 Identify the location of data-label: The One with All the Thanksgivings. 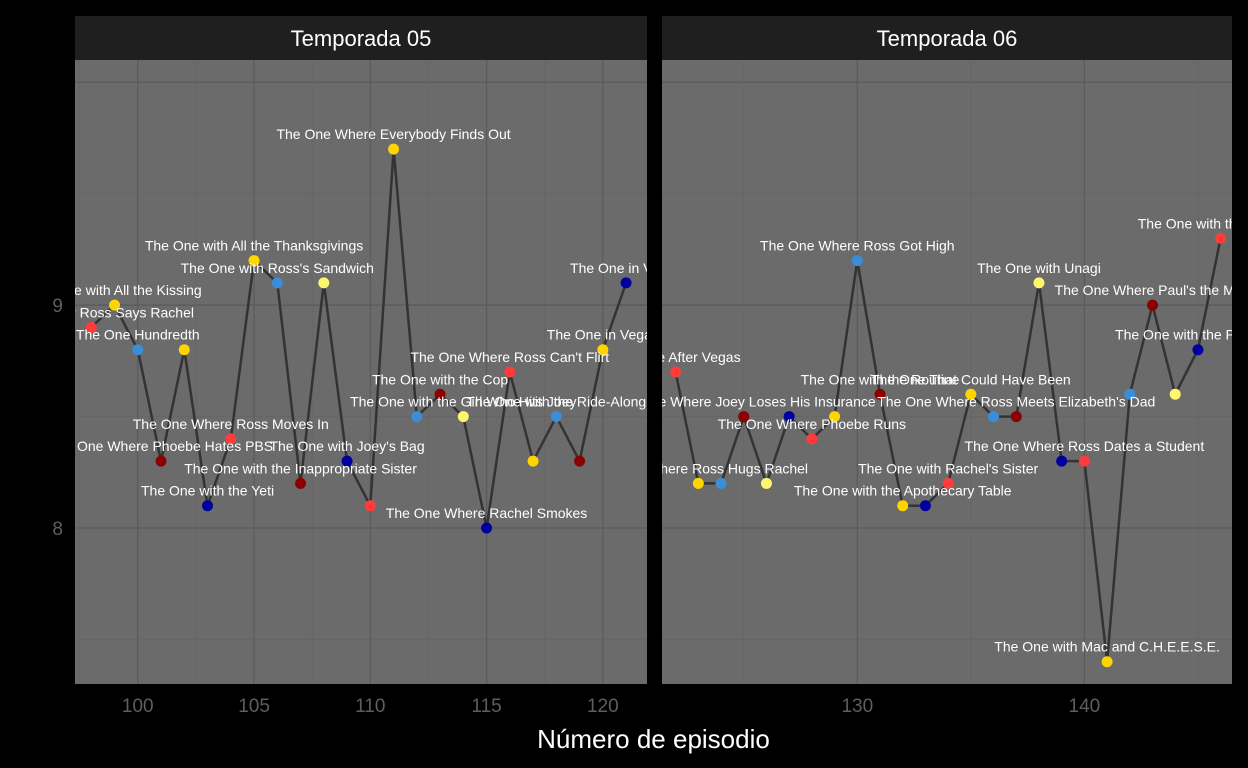
(254, 246).